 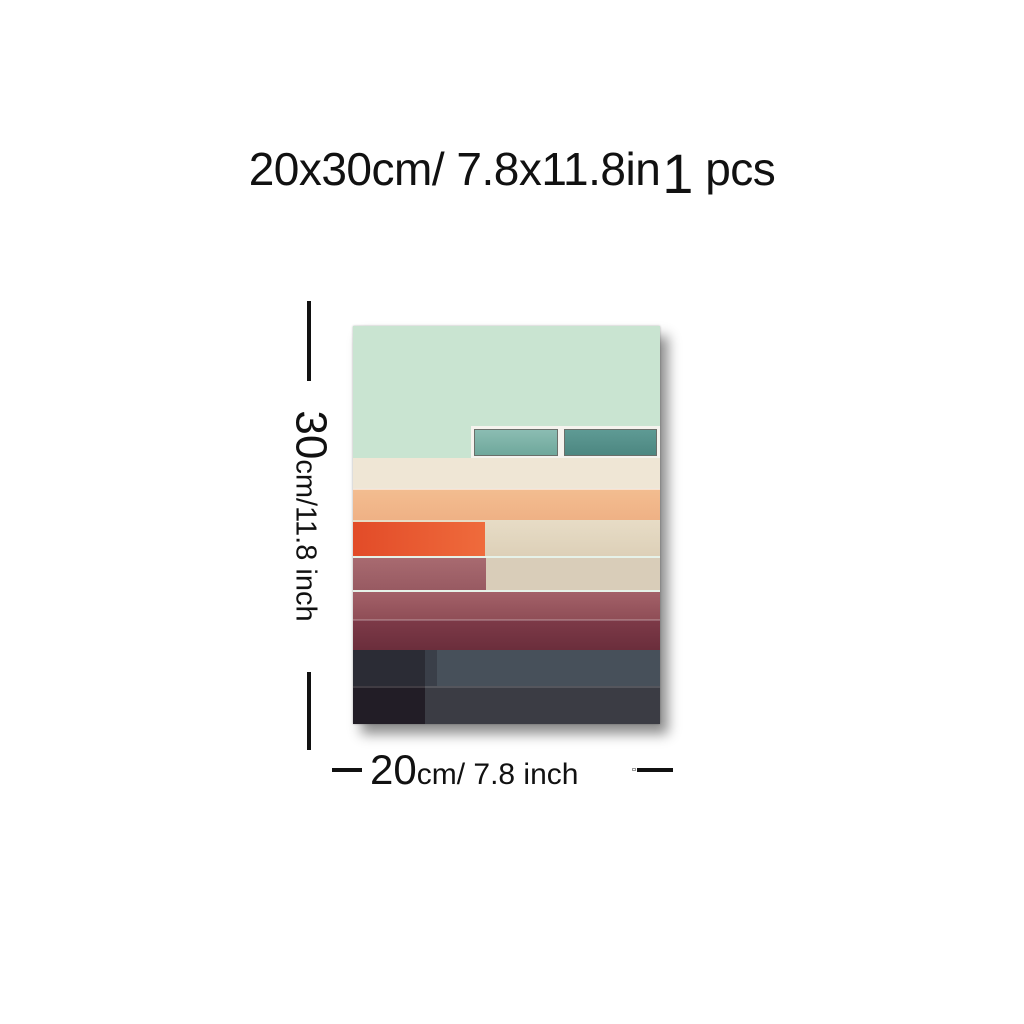 What do you see at coordinates (573, 574) in the screenshot?
I see `artwork-stripe-beige-right` at bounding box center [573, 574].